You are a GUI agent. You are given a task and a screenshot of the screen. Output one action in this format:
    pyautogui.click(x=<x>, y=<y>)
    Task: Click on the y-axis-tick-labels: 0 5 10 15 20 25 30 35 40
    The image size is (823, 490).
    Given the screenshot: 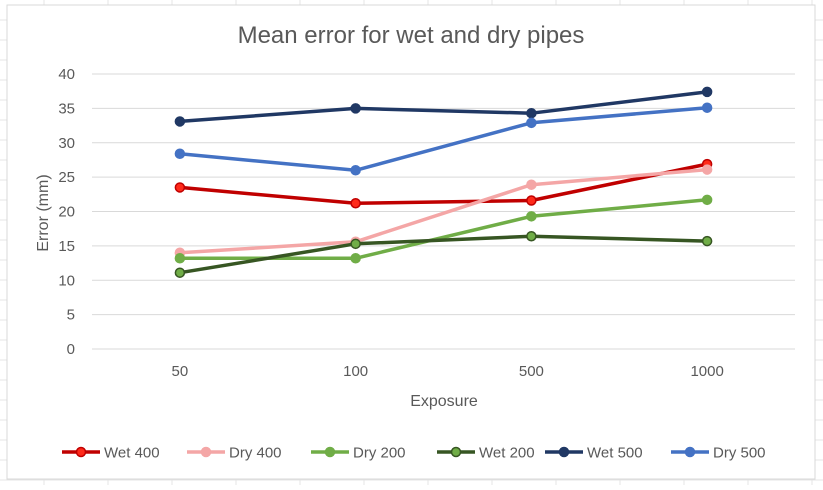 What is the action you would take?
    pyautogui.click(x=66, y=212)
    